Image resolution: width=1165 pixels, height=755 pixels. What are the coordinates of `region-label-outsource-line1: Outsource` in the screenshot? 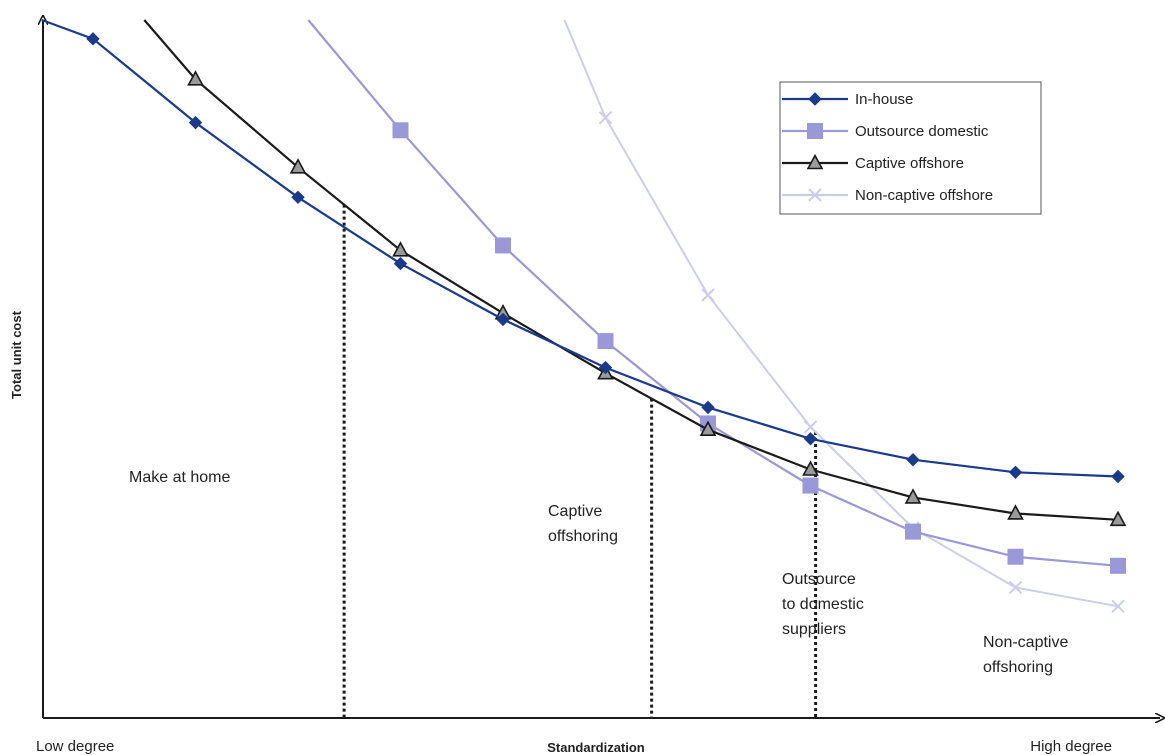 It's located at (819, 579).